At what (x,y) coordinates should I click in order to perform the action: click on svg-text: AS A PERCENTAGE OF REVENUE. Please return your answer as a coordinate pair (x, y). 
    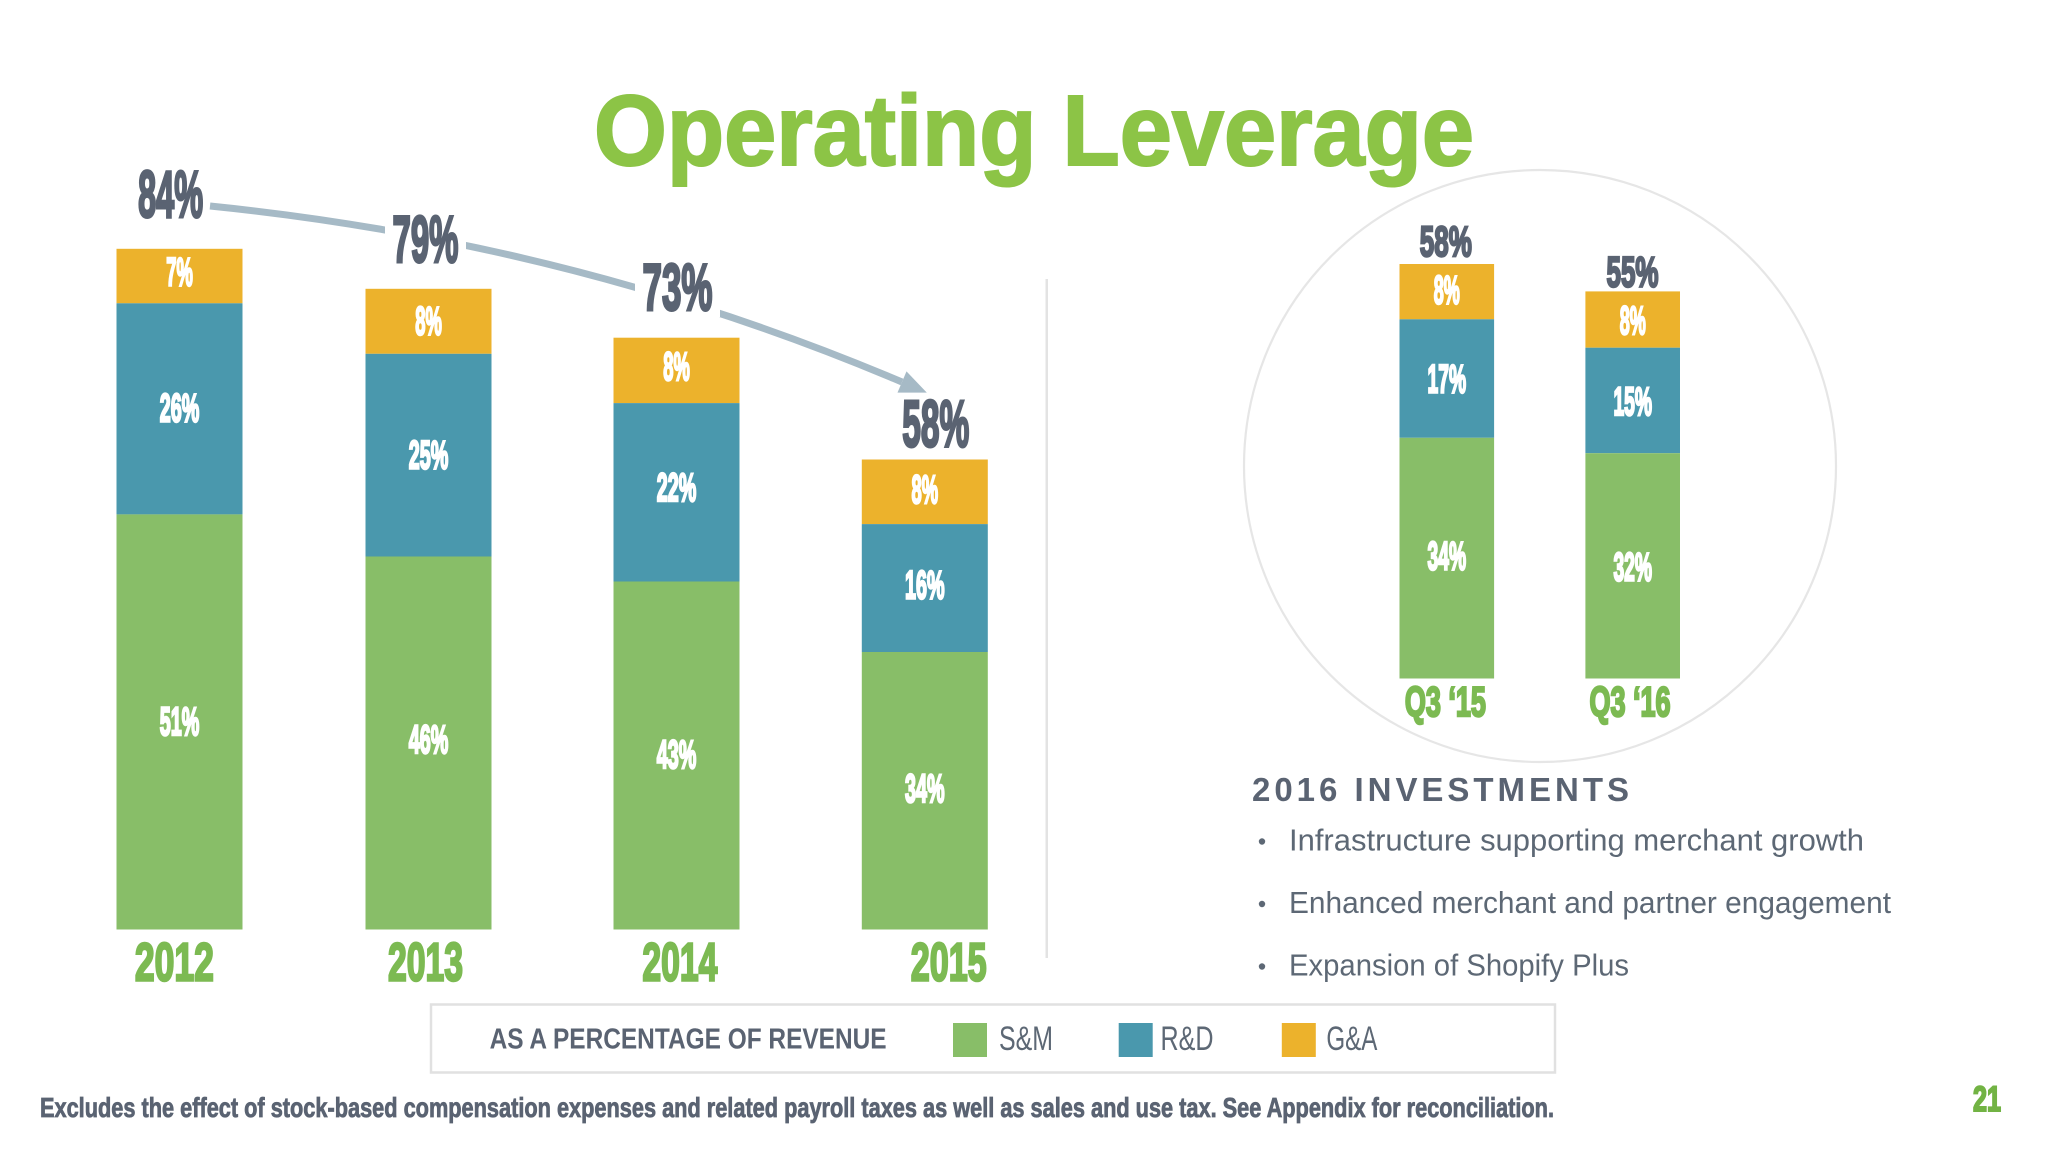
    Looking at the image, I should click on (688, 1039).